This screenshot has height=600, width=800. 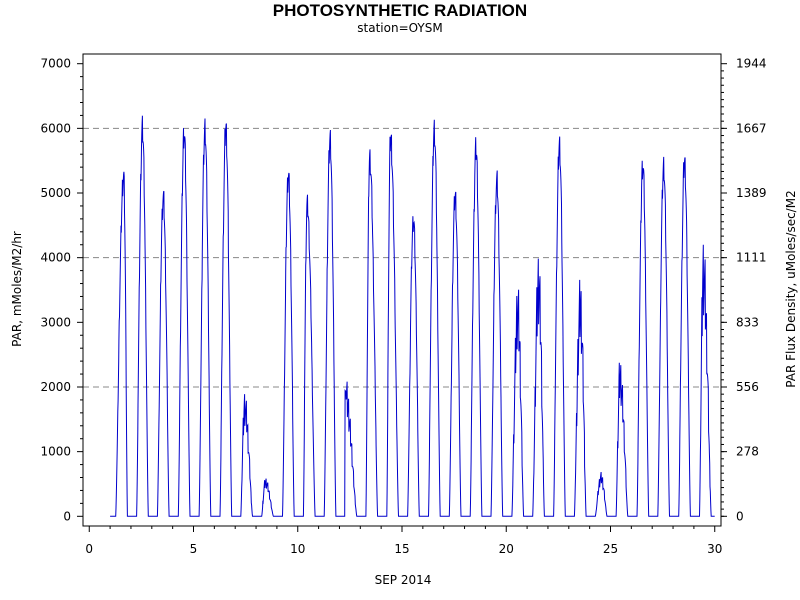 What do you see at coordinates (400, 28) in the screenshot?
I see `chart-subtitle: station=OYSM` at bounding box center [400, 28].